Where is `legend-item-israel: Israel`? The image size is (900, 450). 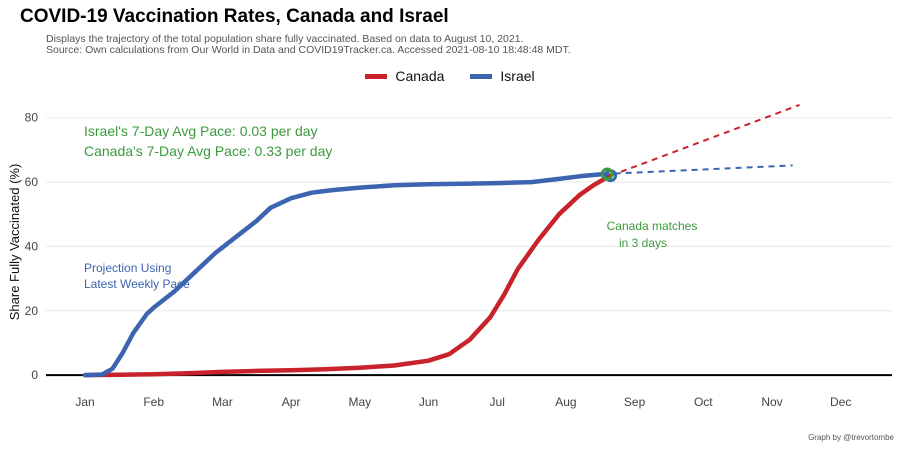 legend-item-israel: Israel is located at coordinates (502, 76).